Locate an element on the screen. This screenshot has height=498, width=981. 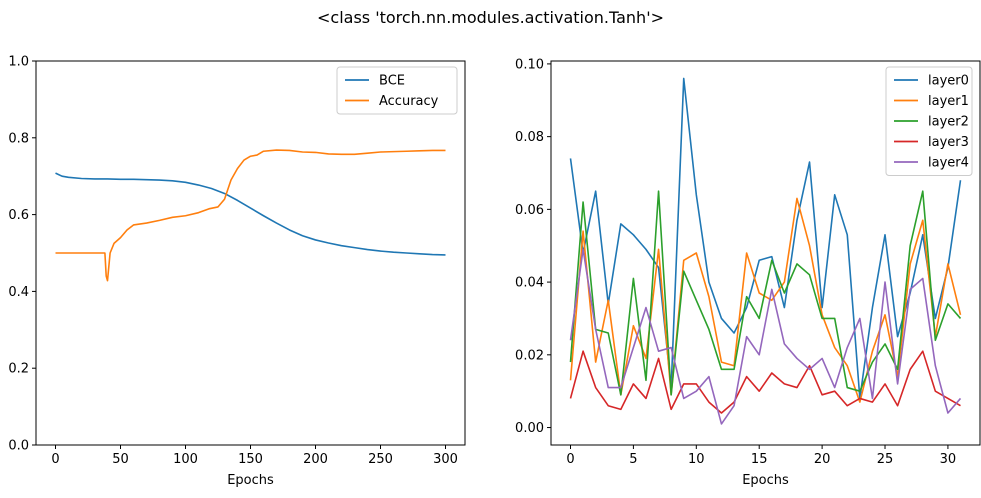
series-line-layer4 is located at coordinates (765, 336).